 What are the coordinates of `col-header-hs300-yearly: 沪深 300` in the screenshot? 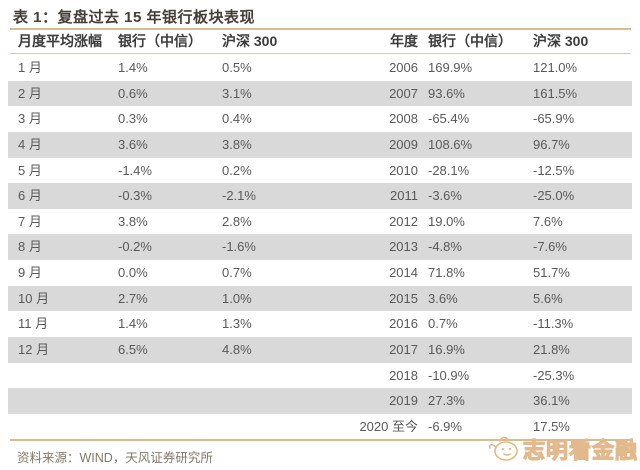 It's located at (561, 41).